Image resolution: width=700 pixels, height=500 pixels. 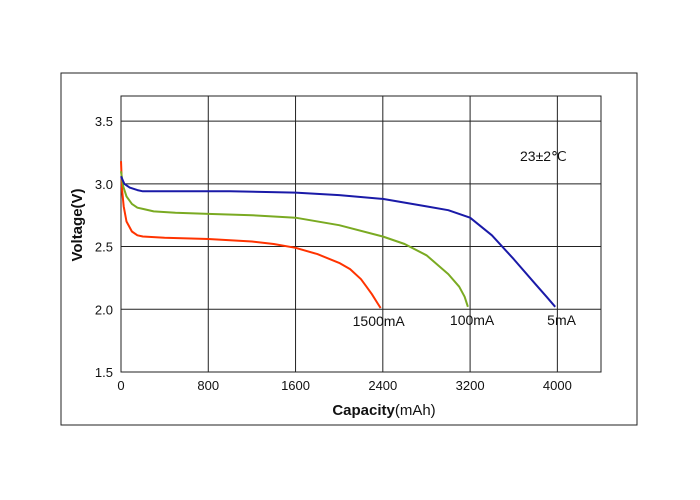 What do you see at coordinates (104, 372) in the screenshot?
I see `y-tick-label: 1.5` at bounding box center [104, 372].